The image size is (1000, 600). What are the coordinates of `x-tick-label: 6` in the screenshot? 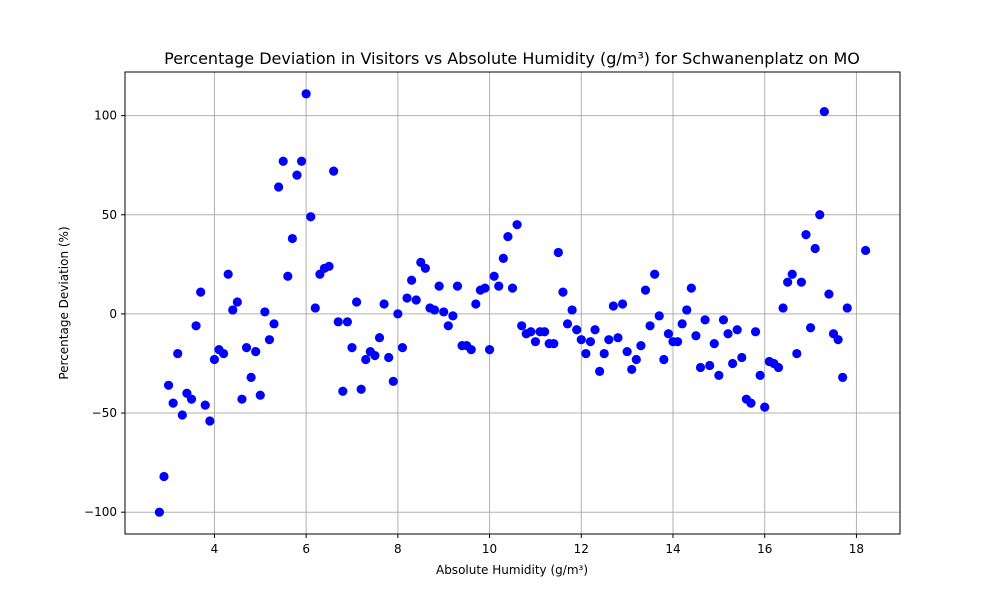 It's located at (306, 549).